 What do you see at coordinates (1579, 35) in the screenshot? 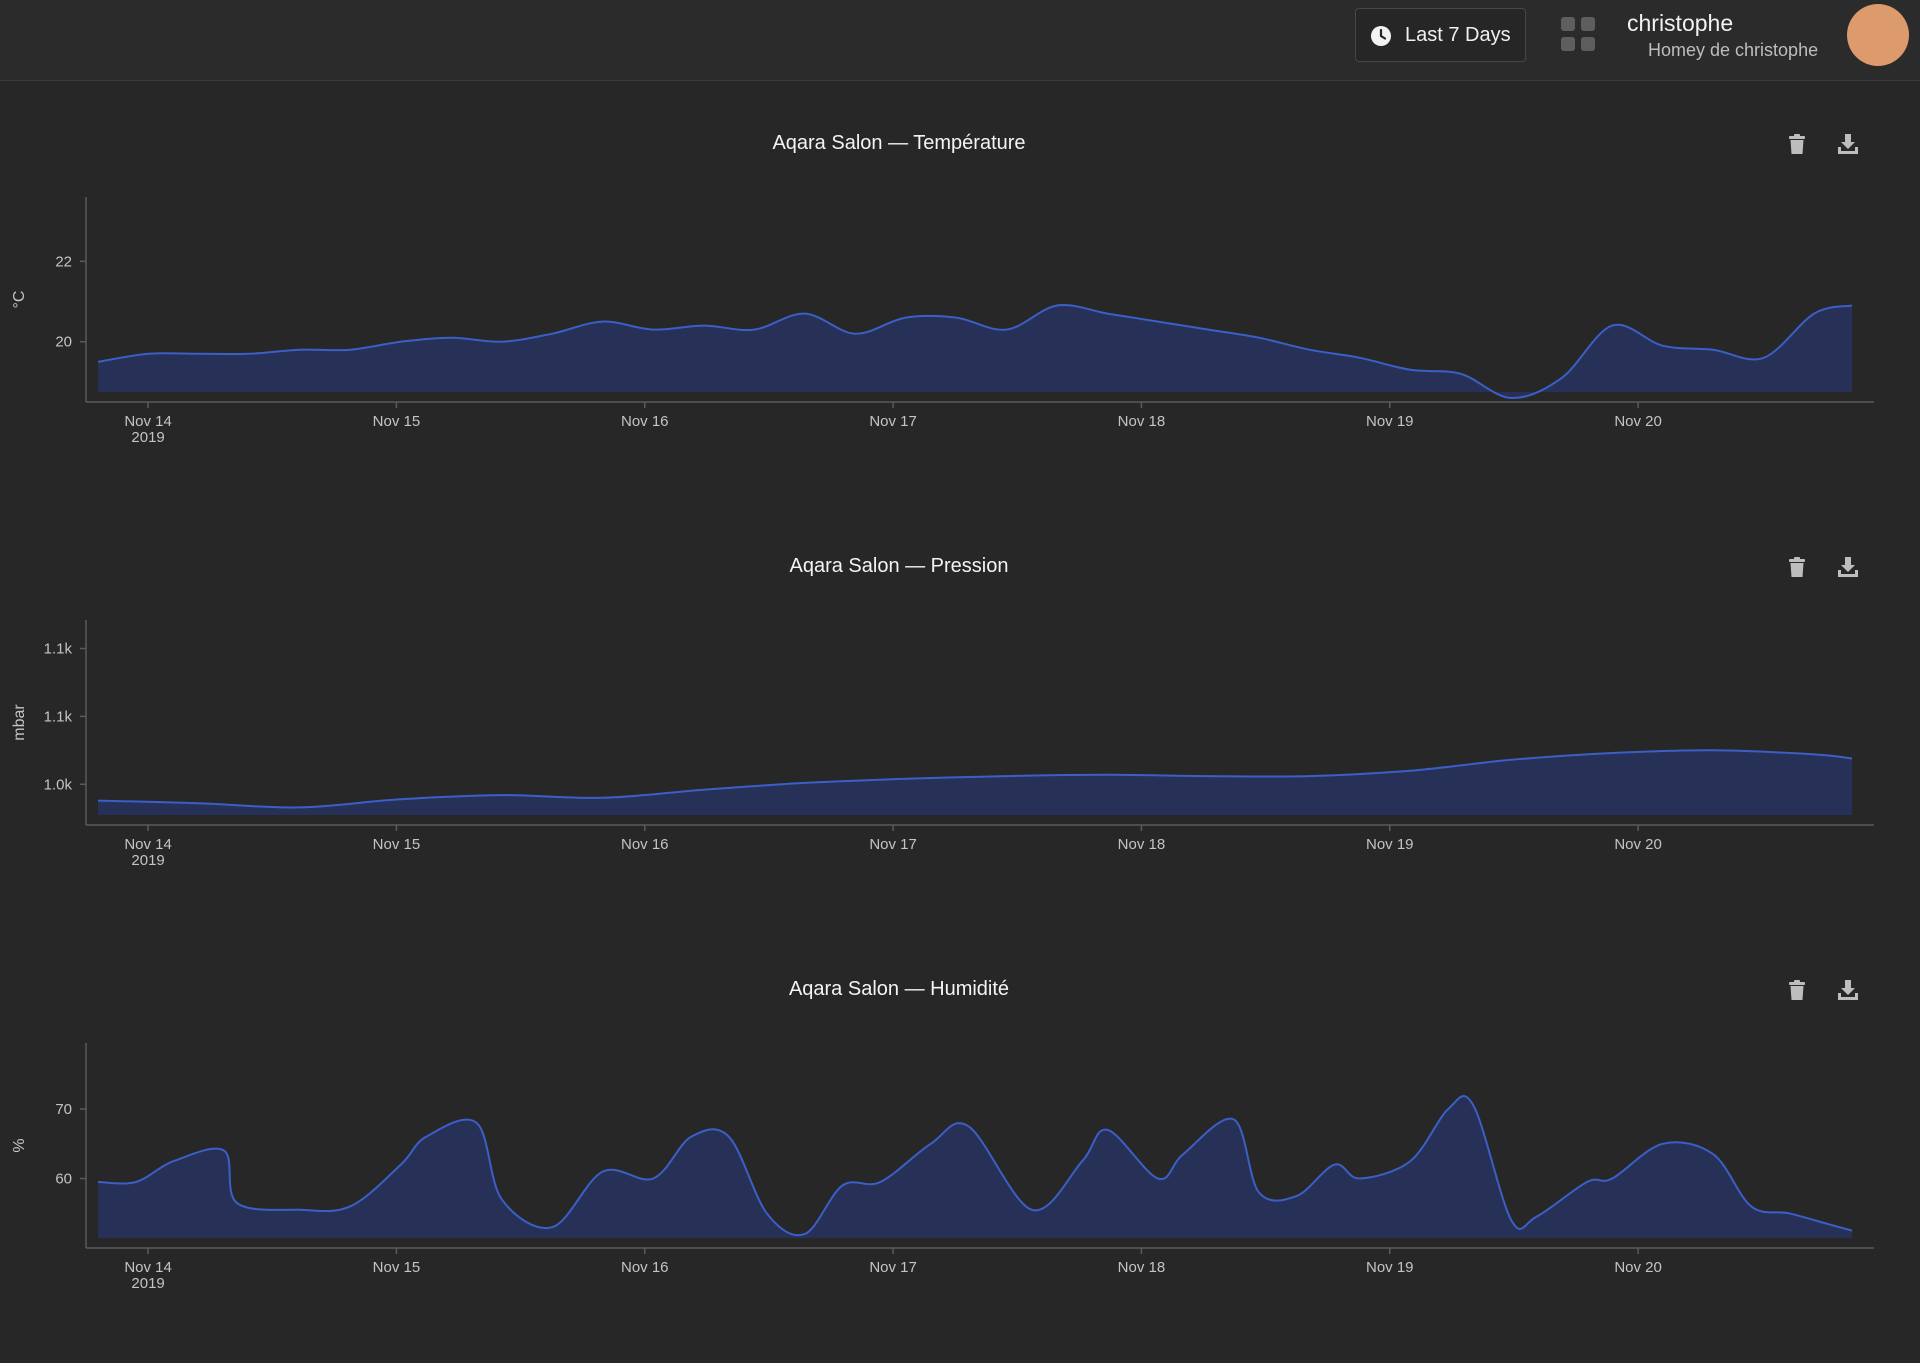
I see `apps-grid-icon` at bounding box center [1579, 35].